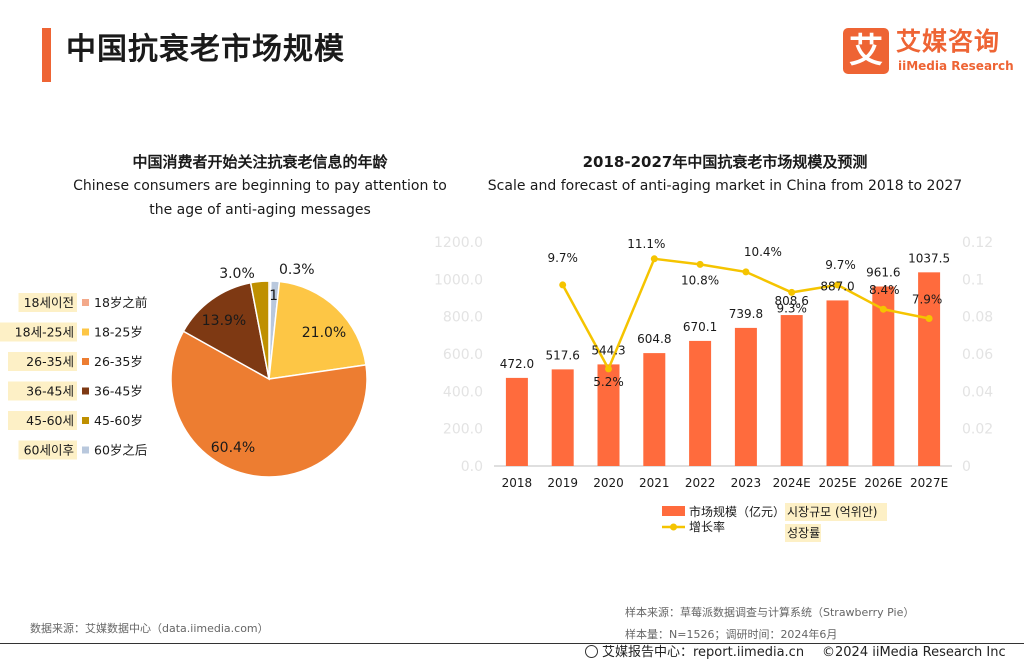 This screenshot has height=665, width=1024. What do you see at coordinates (50, 361) in the screenshot?
I see `legend-alt-label: 26-35세` at bounding box center [50, 361].